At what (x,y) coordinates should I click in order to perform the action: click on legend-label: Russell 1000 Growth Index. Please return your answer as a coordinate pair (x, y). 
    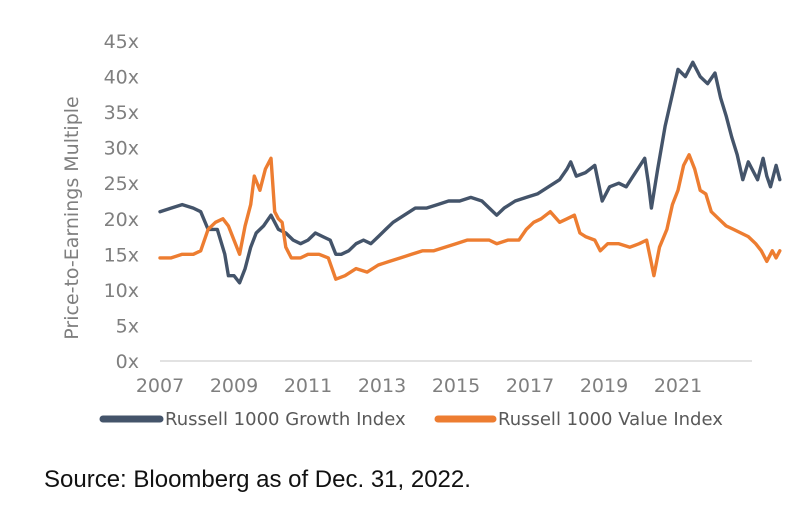
    Looking at the image, I should click on (285, 419).